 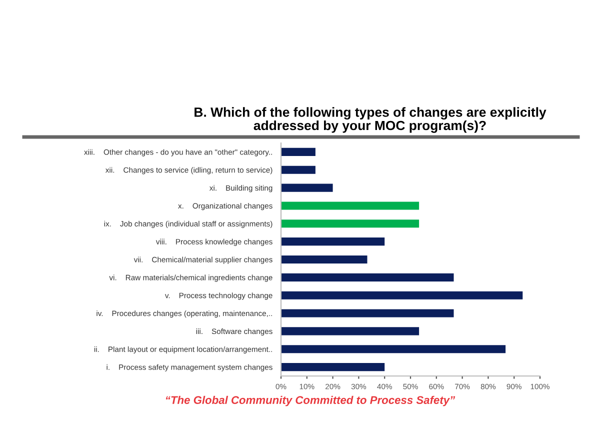 What do you see at coordinates (311, 401) in the screenshot?
I see `text: “The Global Community Committed to Process Safety”` at bounding box center [311, 401].